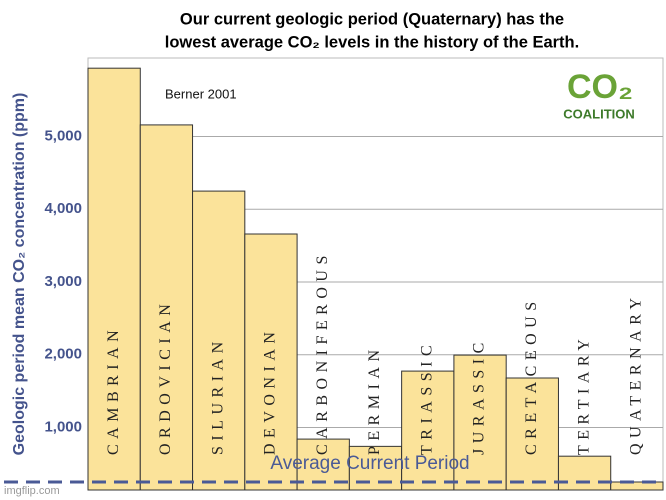  I want to click on category-label: CRETACEOUS, so click(531, 375).